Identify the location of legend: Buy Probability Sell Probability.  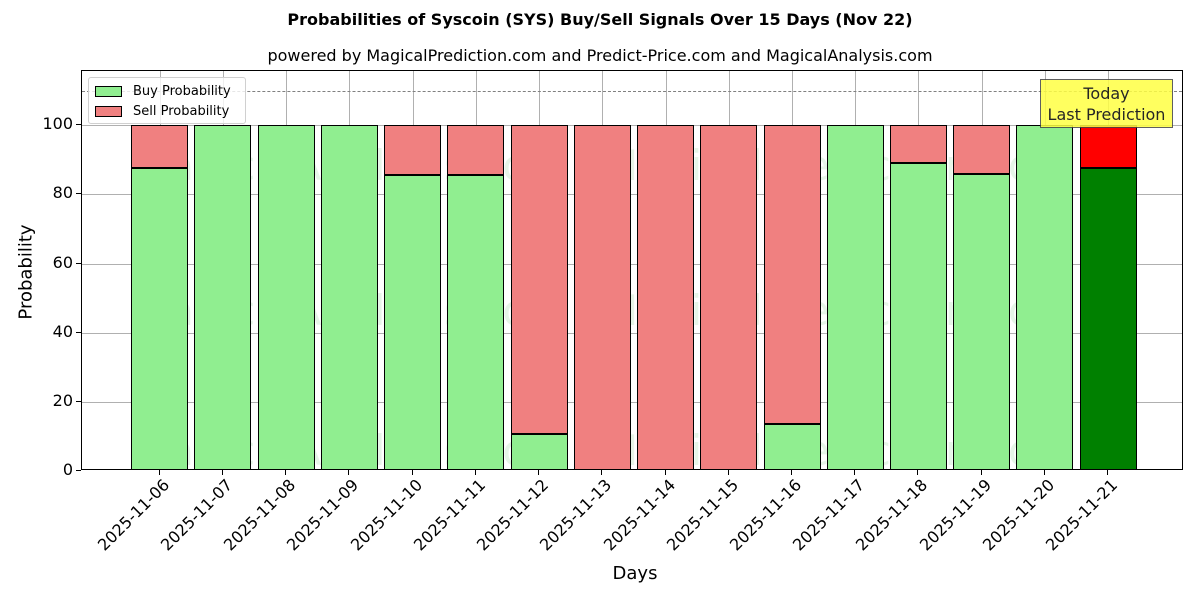
(167, 100).